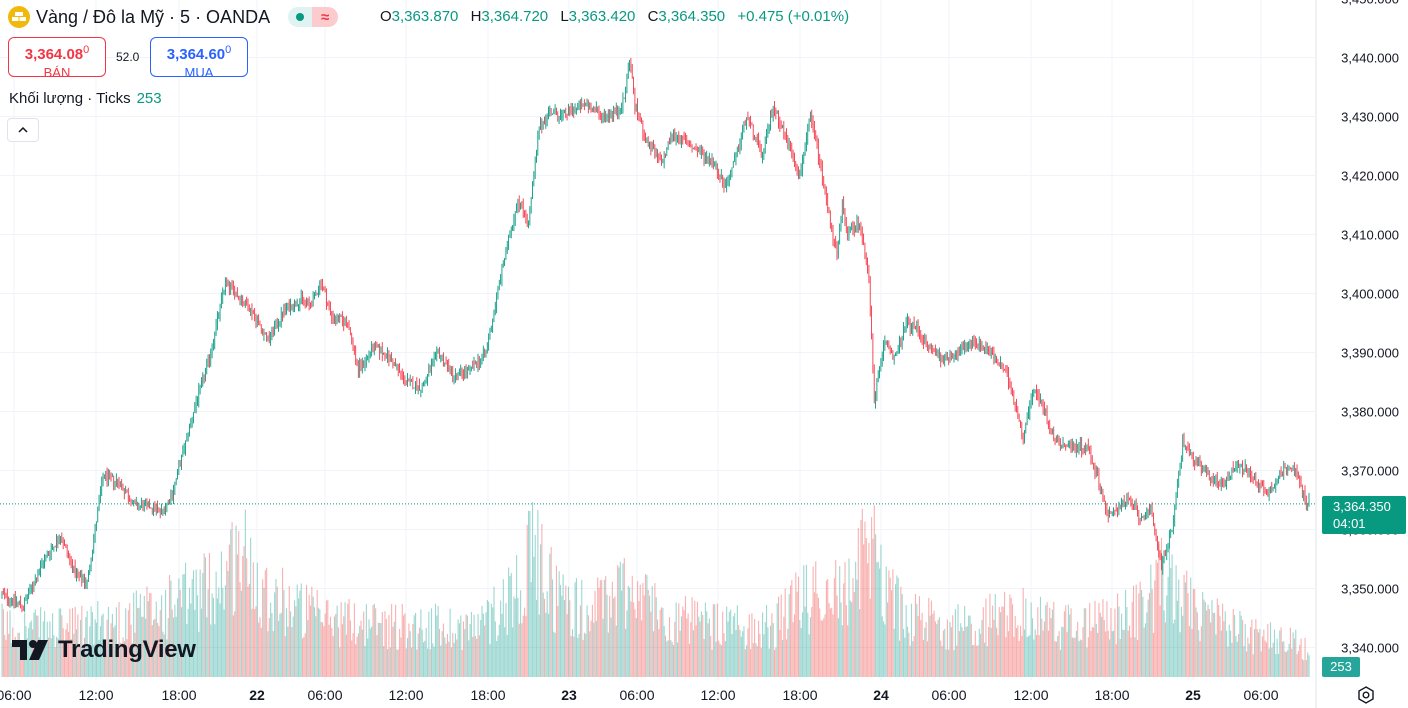 This screenshot has width=1408, height=708. I want to click on symbol-header: Vàng / Đô la Mỹ · 5 · OANDA ≈, so click(173, 17).